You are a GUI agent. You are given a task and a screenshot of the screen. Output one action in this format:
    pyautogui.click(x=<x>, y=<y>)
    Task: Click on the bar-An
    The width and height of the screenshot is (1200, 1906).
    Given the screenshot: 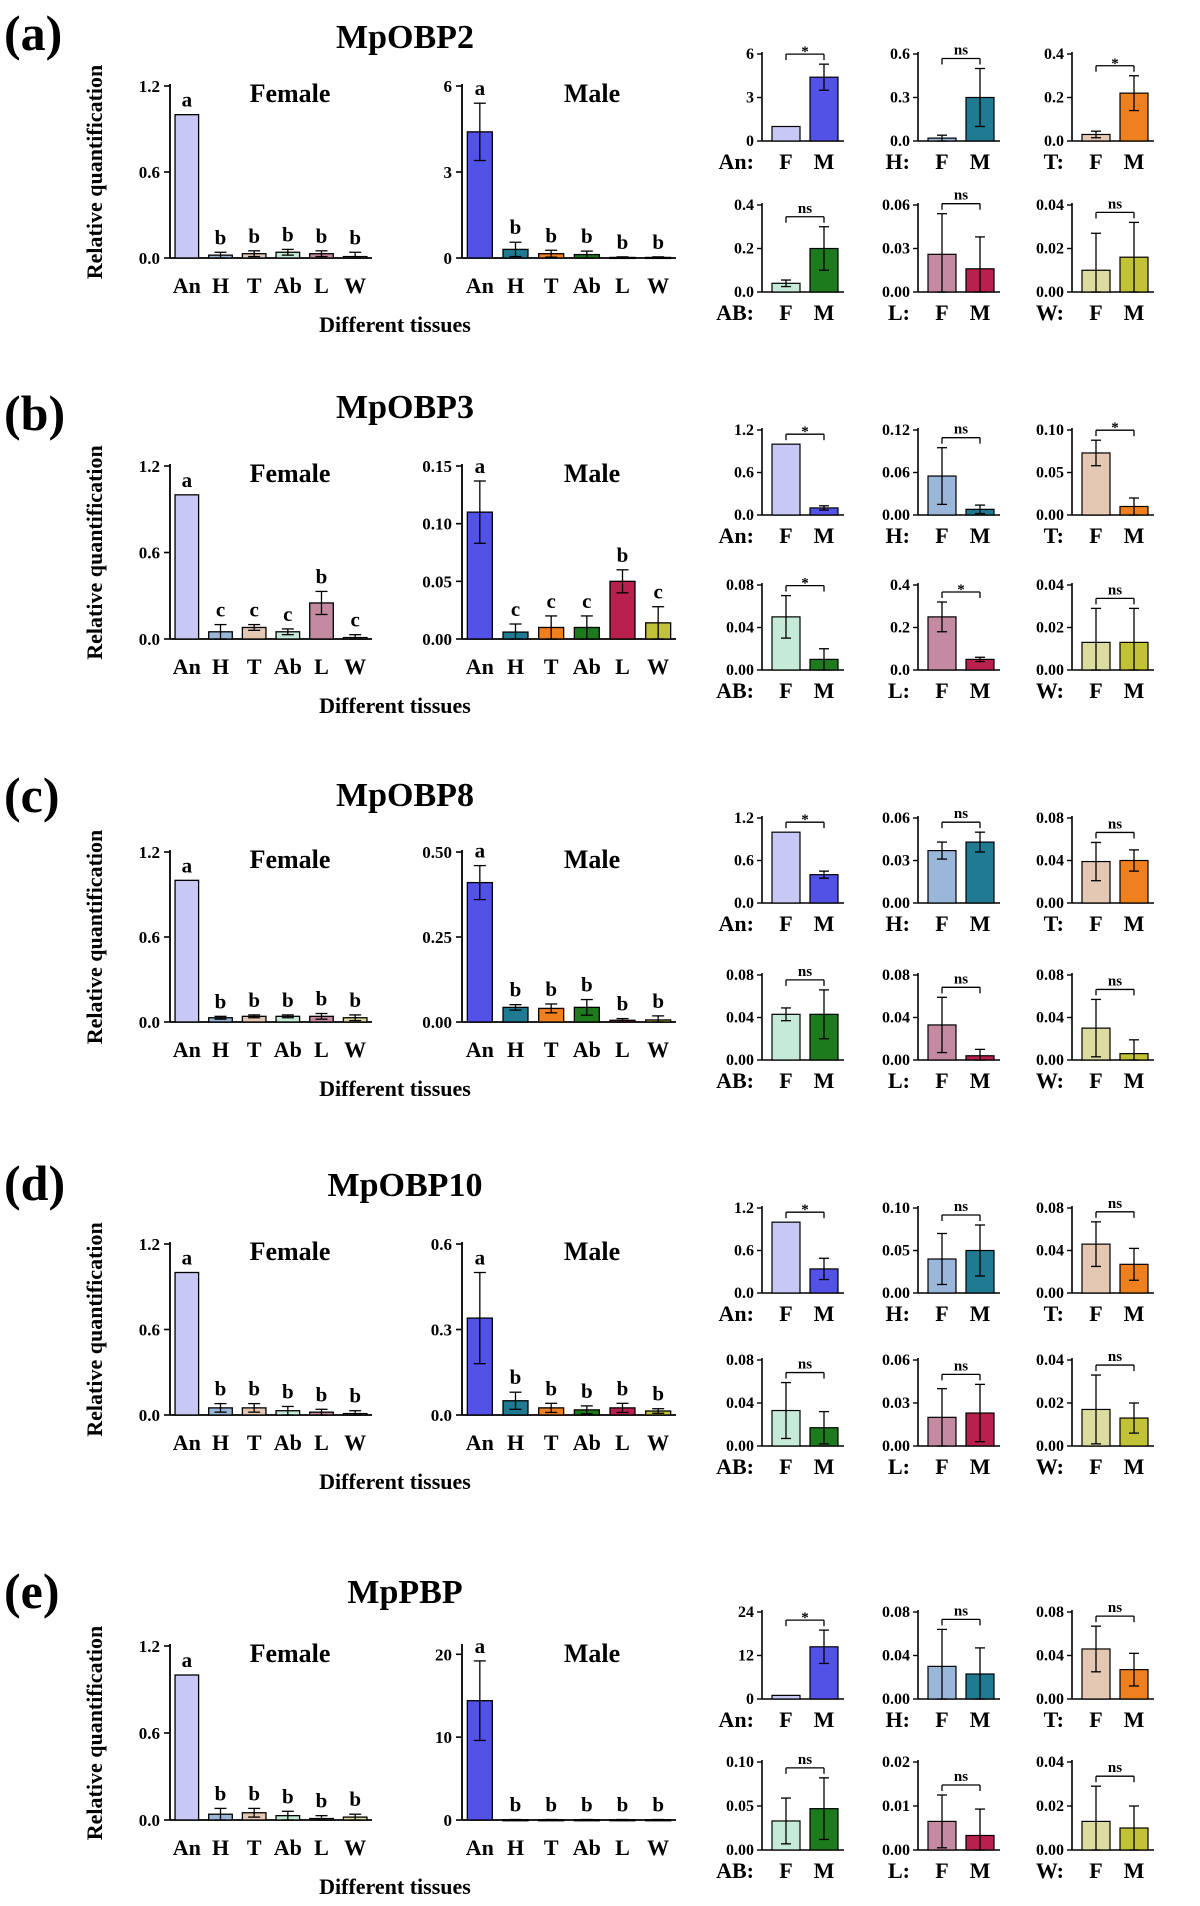 What is the action you would take?
    pyautogui.click(x=187, y=1747)
    